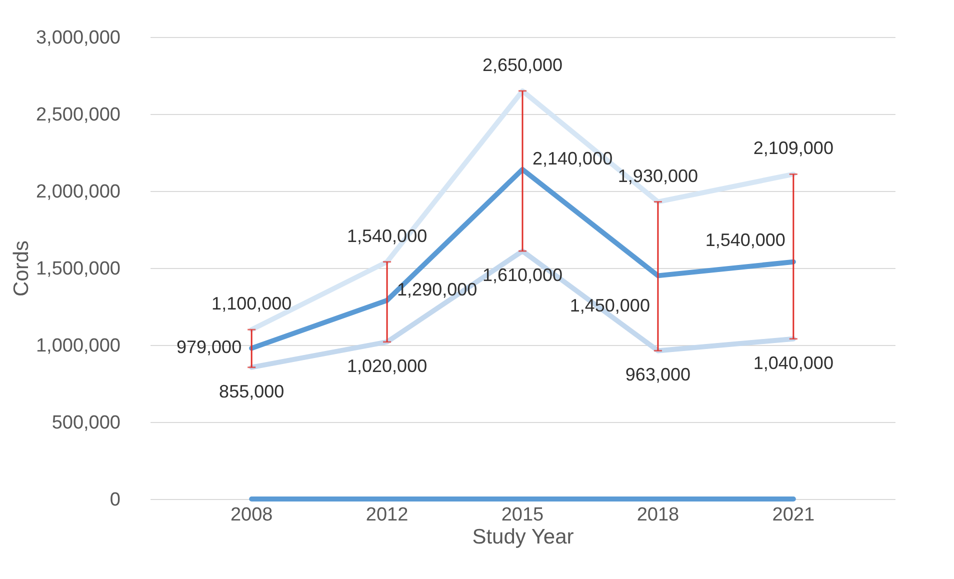 Image resolution: width=954 pixels, height=579 pixels. What do you see at coordinates (252, 304) in the screenshot?
I see `data-label: 1,100,000` at bounding box center [252, 304].